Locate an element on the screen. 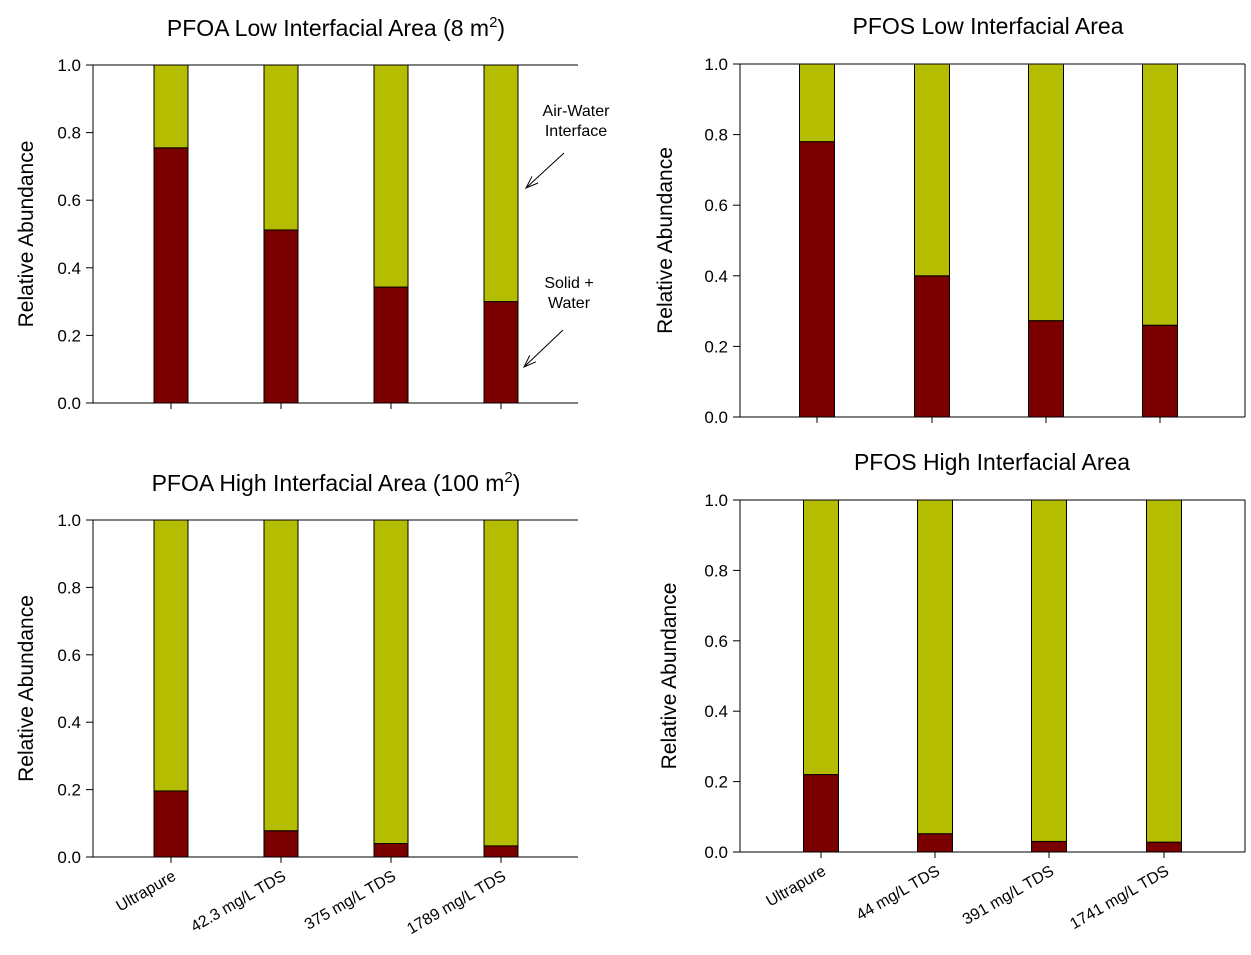 This screenshot has width=1251, height=955. chart-title-text: PFOS High Interfacial Area is located at coordinates (992, 462).